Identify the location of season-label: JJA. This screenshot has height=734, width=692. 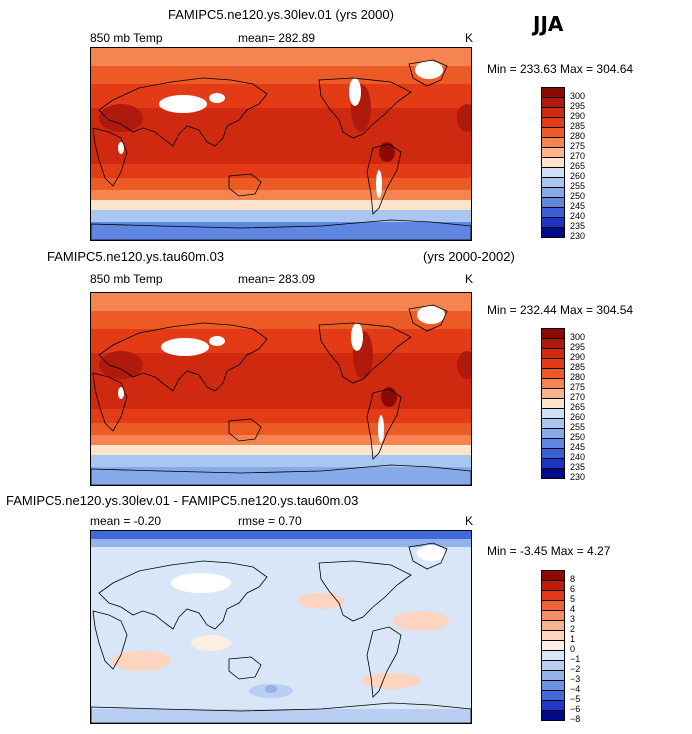
(548, 24).